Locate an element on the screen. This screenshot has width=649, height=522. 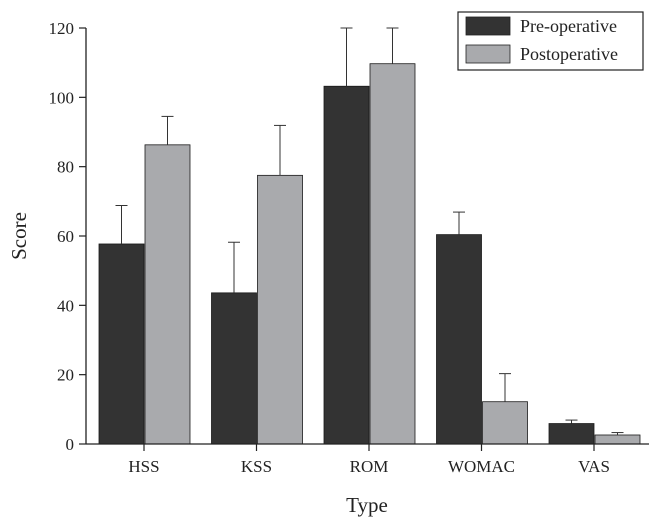
y-tick-label-120: 120 is located at coordinates (62, 28).